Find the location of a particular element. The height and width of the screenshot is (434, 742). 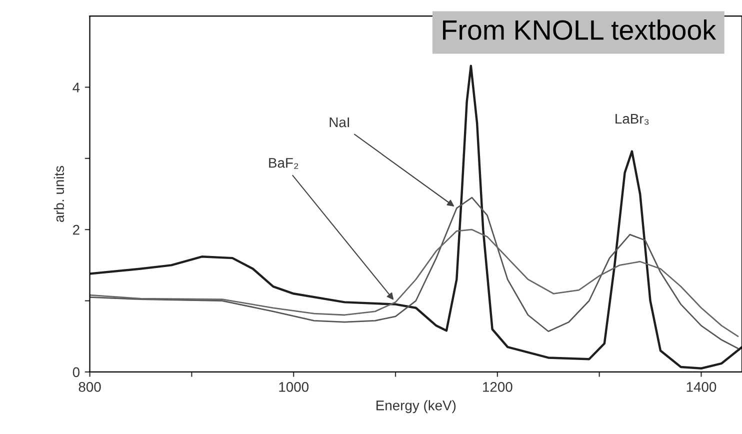

y-tick-label: 2 is located at coordinates (76, 229).